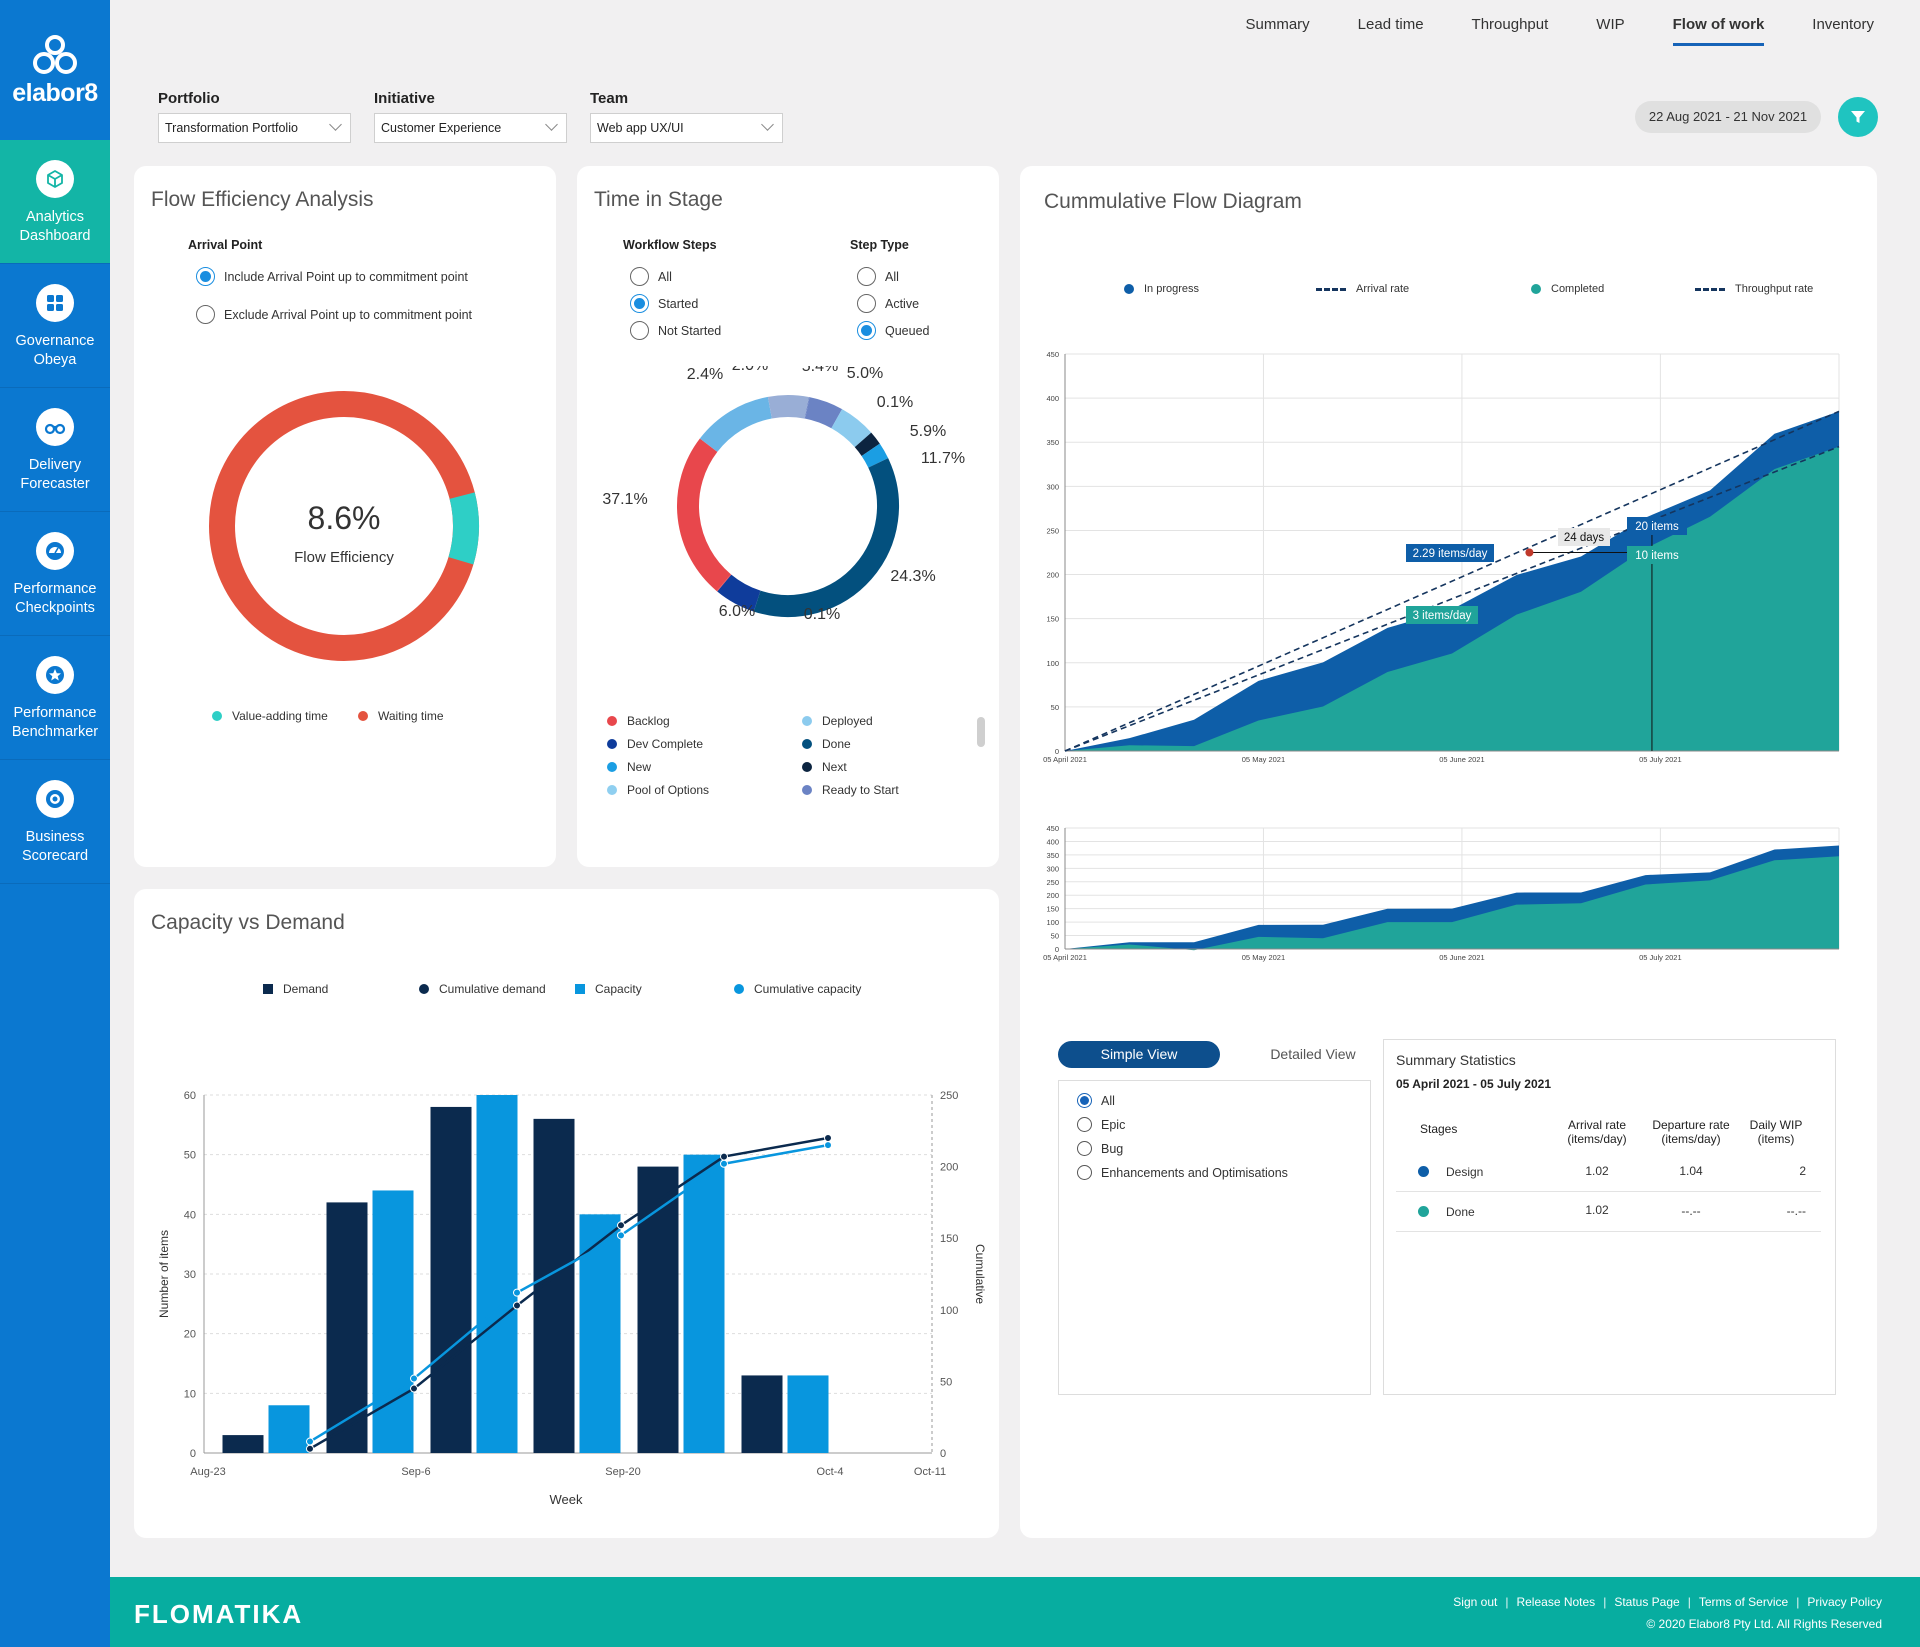  Describe the element at coordinates (675, 330) in the screenshot. I see `workflow-not-started-radio: Not Started` at that location.